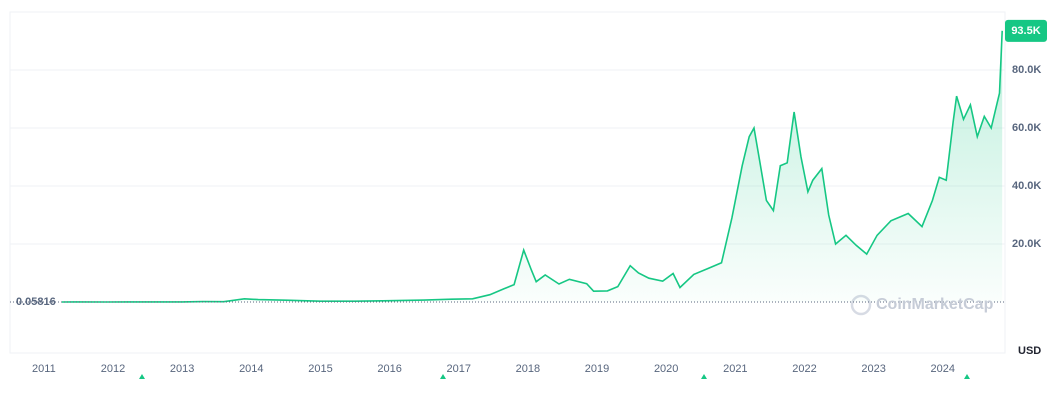 Image resolution: width=1056 pixels, height=408 pixels. What do you see at coordinates (935, 304) in the screenshot?
I see `watermark: CoinMarketCap` at bounding box center [935, 304].